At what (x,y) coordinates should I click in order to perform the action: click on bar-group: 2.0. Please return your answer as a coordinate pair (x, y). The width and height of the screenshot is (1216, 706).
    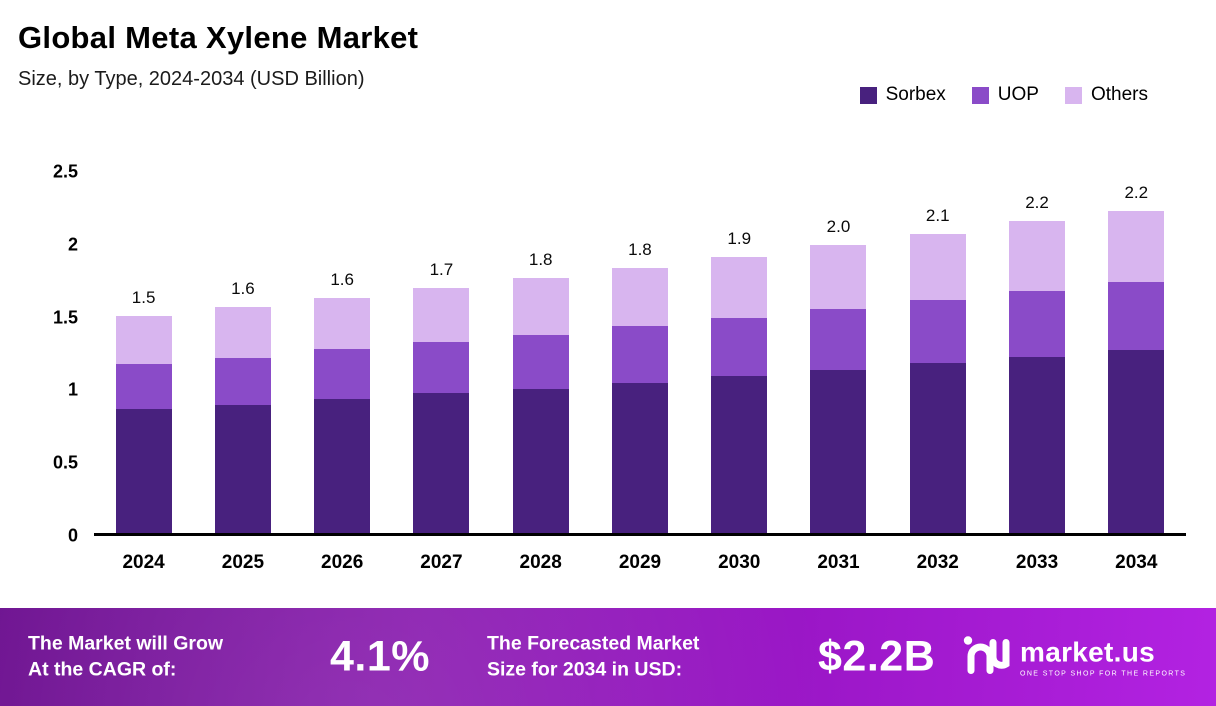
    Looking at the image, I should click on (838, 352).